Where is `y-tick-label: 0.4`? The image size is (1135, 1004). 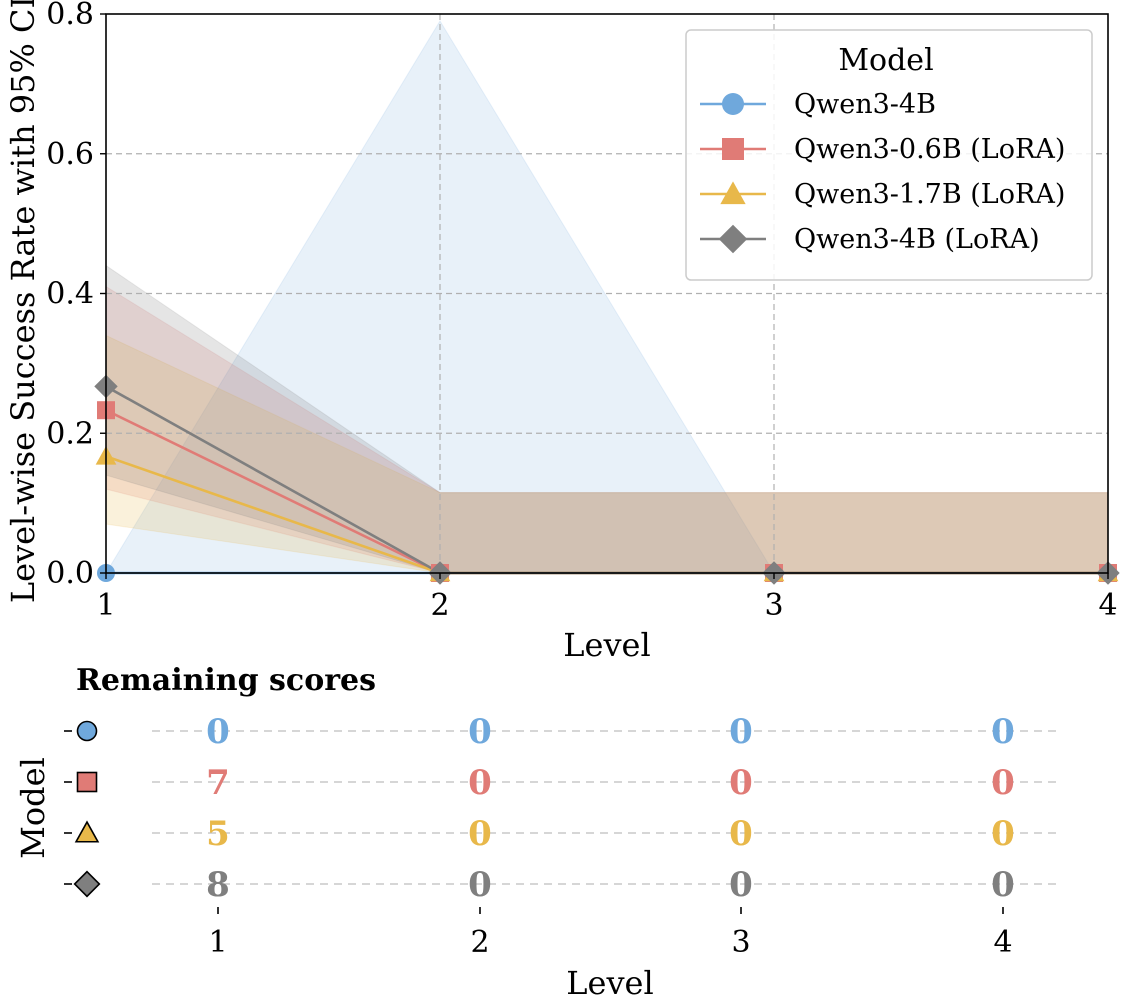 y-tick-label: 0.4 is located at coordinates (70, 294).